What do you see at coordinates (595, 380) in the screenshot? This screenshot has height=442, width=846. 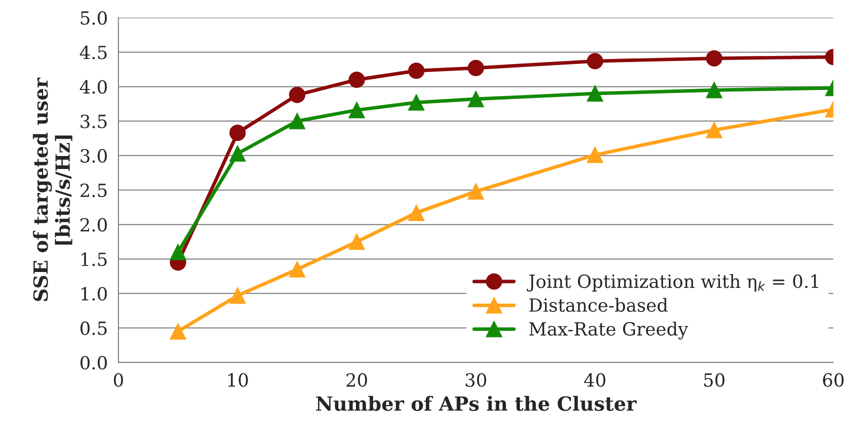 I see `x-tick-label: 40` at bounding box center [595, 380].